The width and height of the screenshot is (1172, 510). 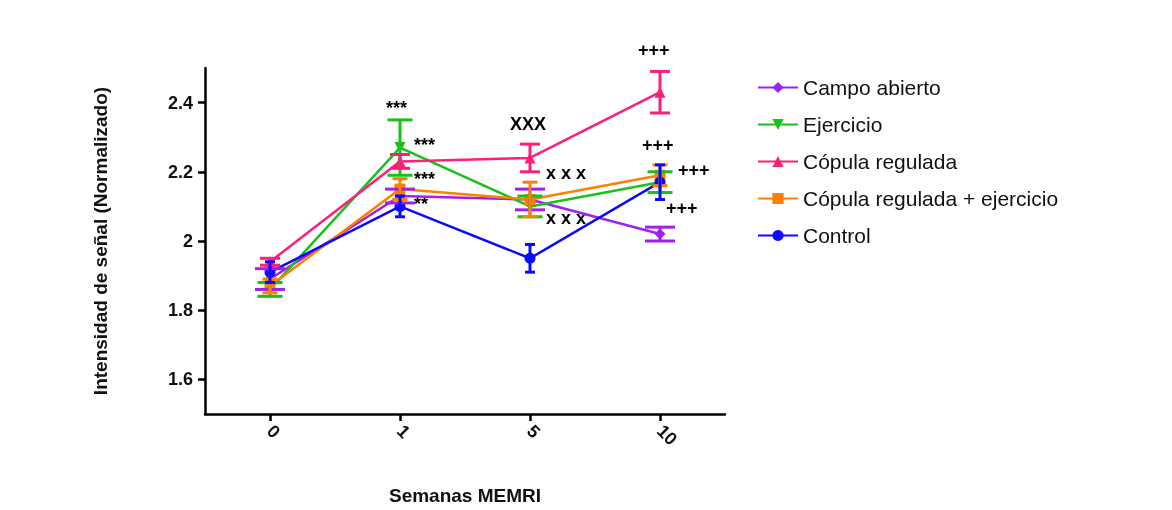 What do you see at coordinates (843, 124) in the screenshot?
I see `legend-label: Ejercicio` at bounding box center [843, 124].